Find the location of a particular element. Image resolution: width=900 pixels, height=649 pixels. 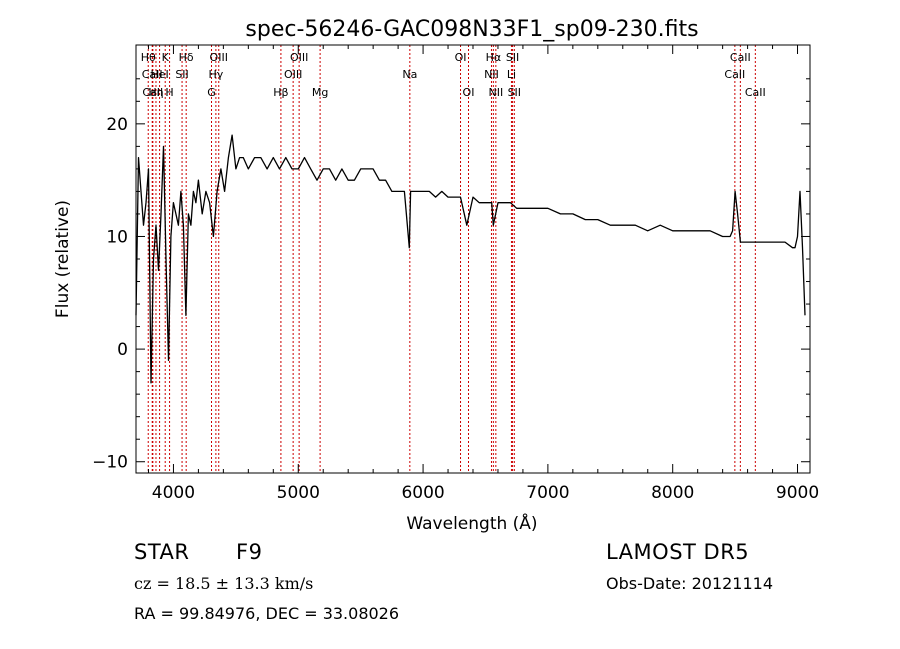

spectral-line-label: Hθ is located at coordinates (148, 57).